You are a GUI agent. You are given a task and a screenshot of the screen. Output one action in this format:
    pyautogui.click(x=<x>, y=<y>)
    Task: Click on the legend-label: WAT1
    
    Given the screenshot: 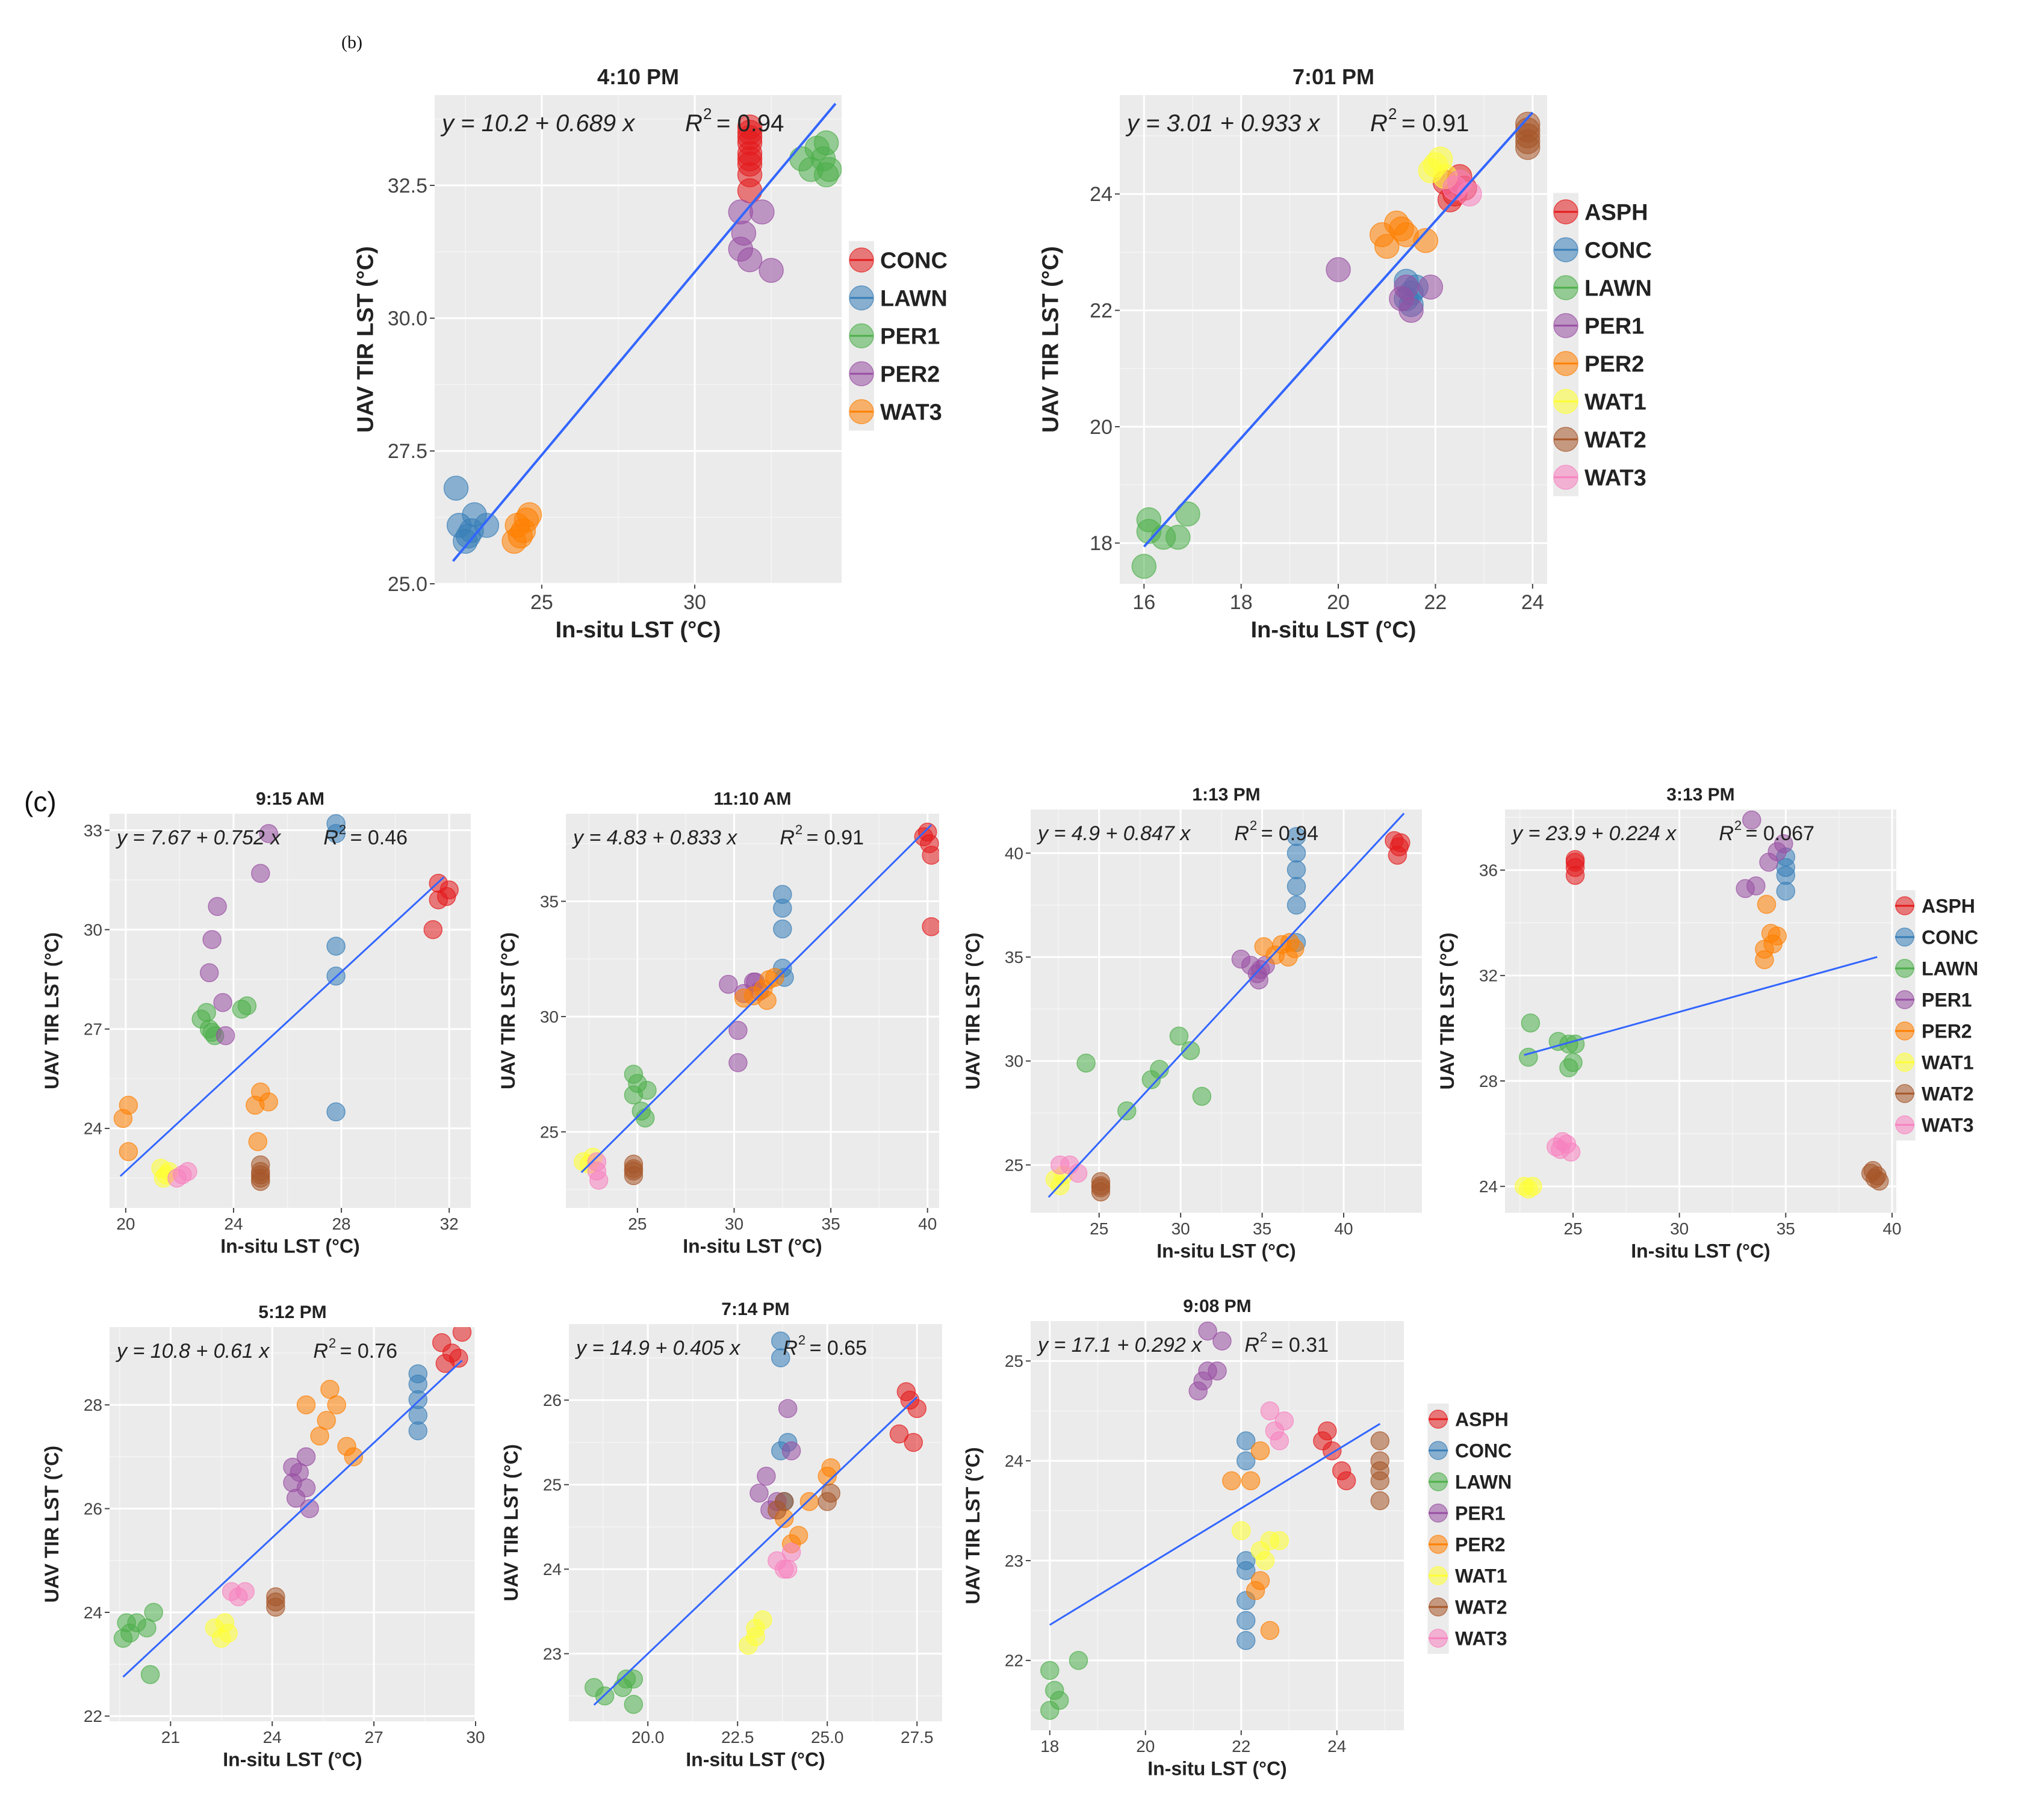 What is the action you would take?
    pyautogui.click(x=1948, y=1063)
    